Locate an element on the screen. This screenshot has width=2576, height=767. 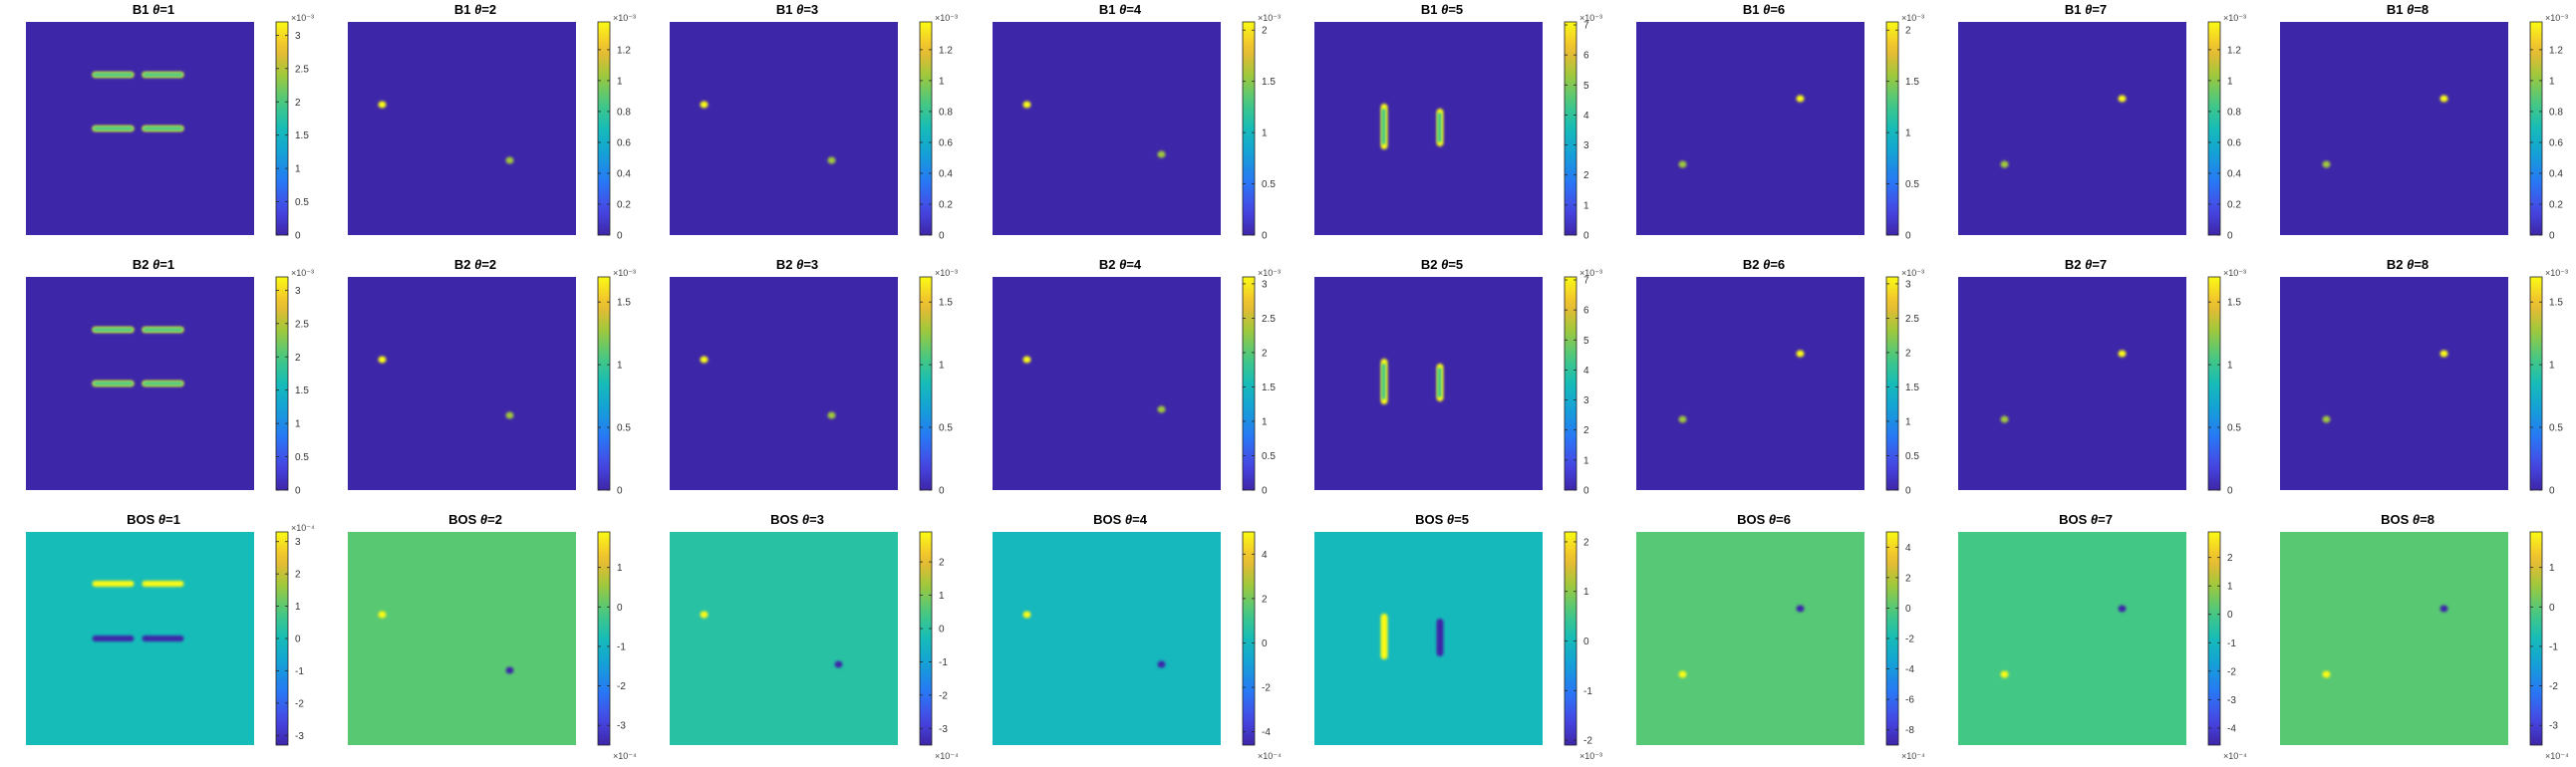
panel-bos-1: BOS θ=1 -3 -2 -1 0 1 2 3 ×10⁻⁴ is located at coordinates (175, 639).